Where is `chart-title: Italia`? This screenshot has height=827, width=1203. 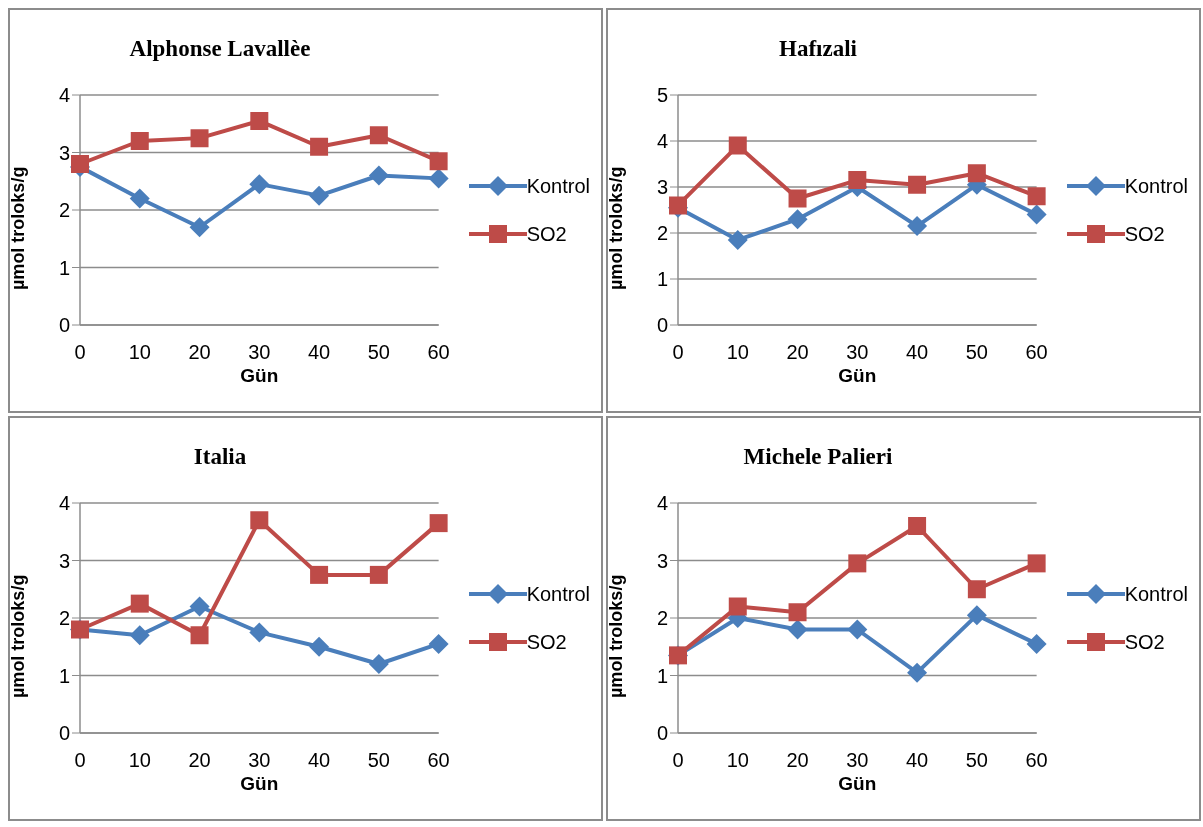 chart-title: Italia is located at coordinates (220, 457).